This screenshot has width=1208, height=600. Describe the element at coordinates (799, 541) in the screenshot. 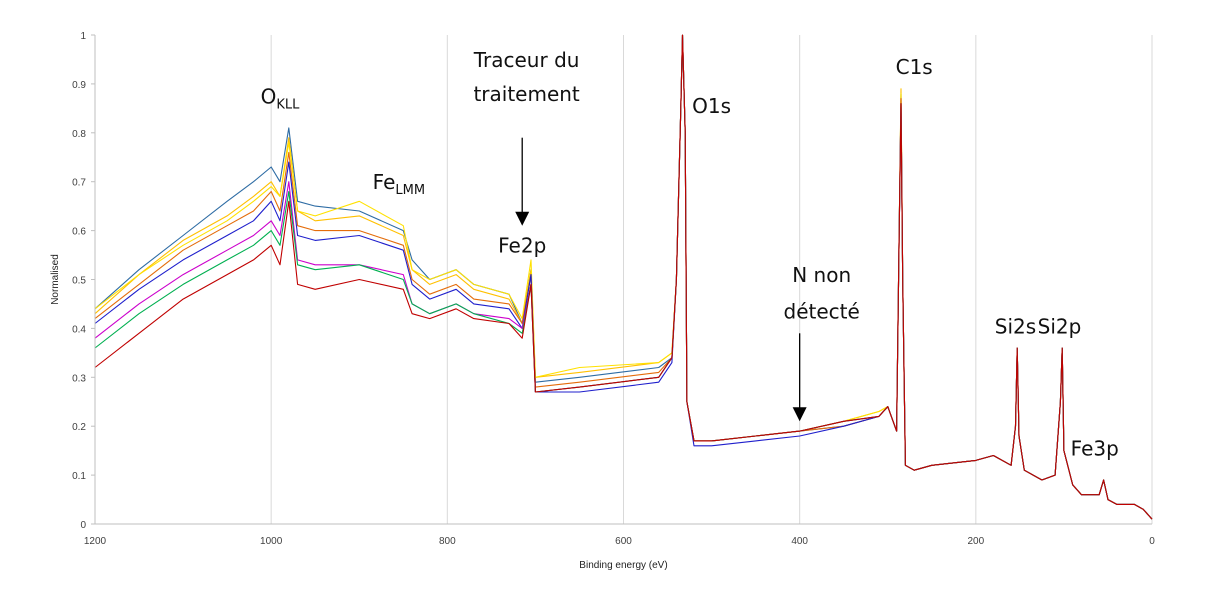

I see `x-tick-label: 400` at that location.